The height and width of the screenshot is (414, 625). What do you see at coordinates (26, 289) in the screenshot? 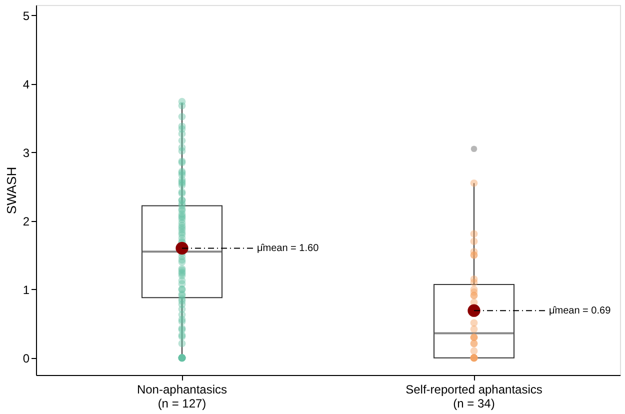
I see `y-tick-label: 1` at bounding box center [26, 289].